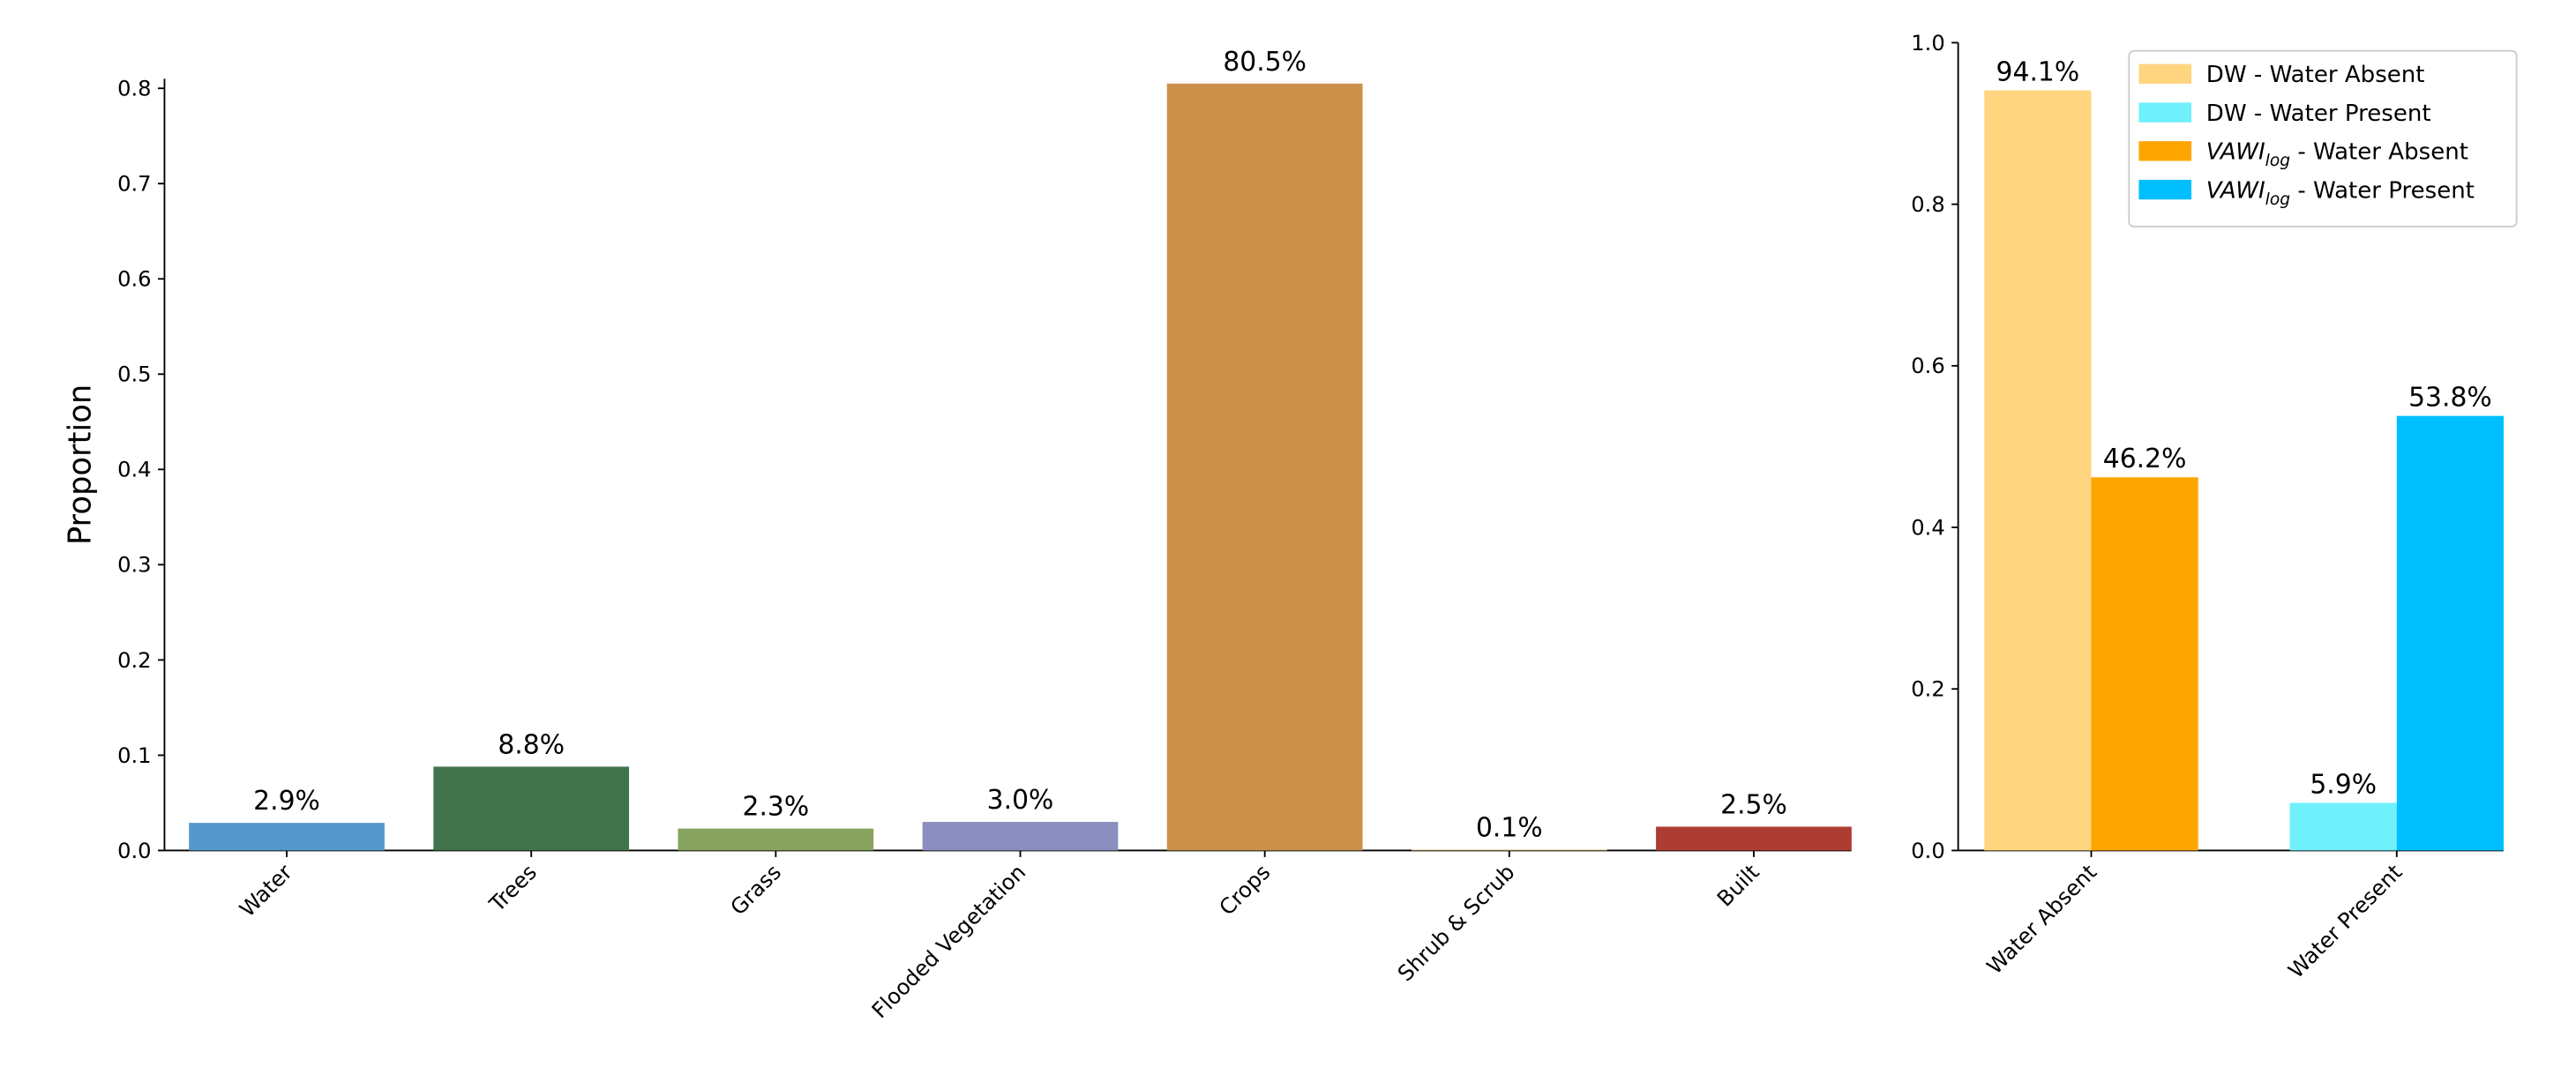 This screenshot has width=2576, height=1082. I want to click on x-tick-label: Water Absent, so click(2042, 919).